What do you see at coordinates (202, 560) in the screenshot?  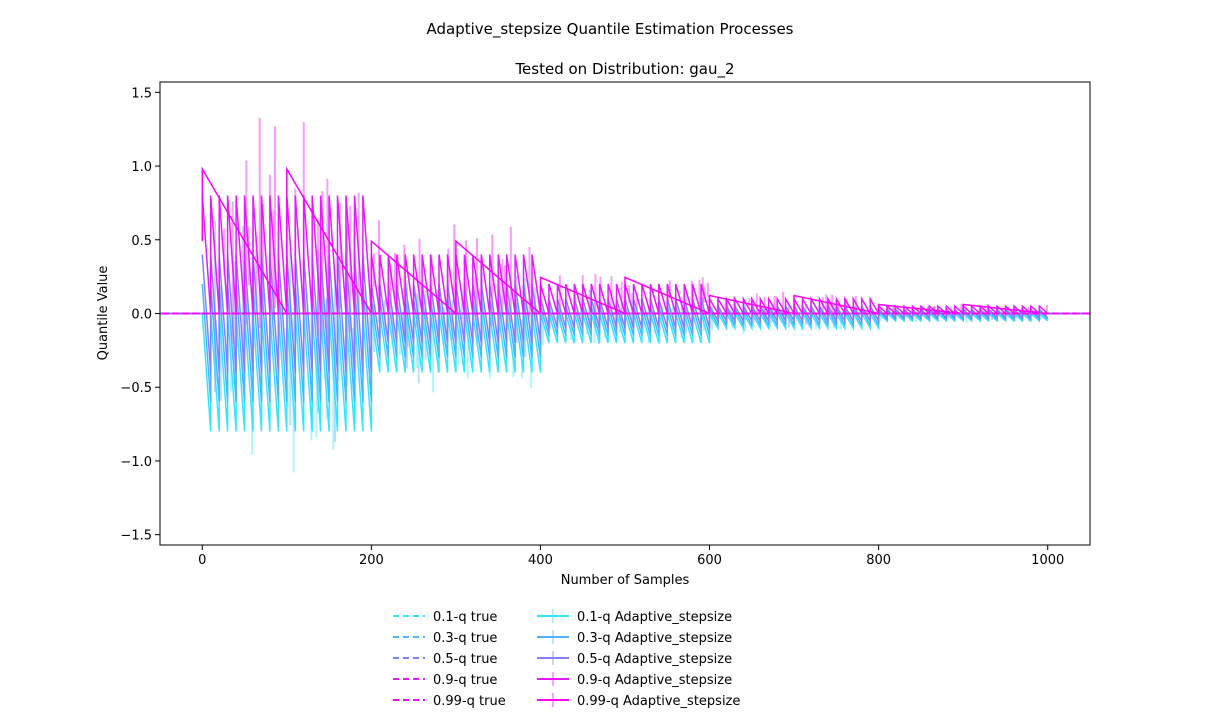 I see `x-tick-label: 0` at bounding box center [202, 560].